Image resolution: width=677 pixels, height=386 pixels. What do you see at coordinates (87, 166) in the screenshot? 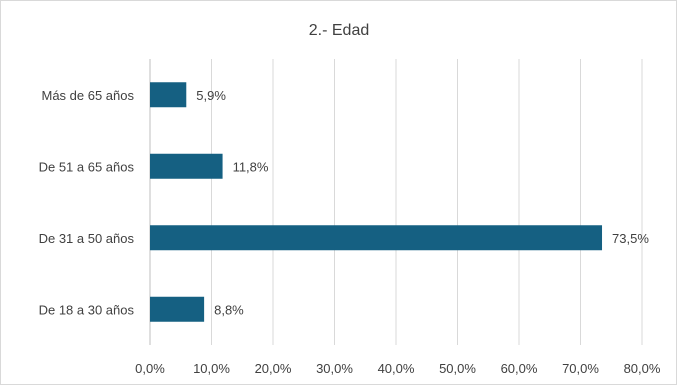
I see `category-label-2: De 51 a 65 años` at bounding box center [87, 166].